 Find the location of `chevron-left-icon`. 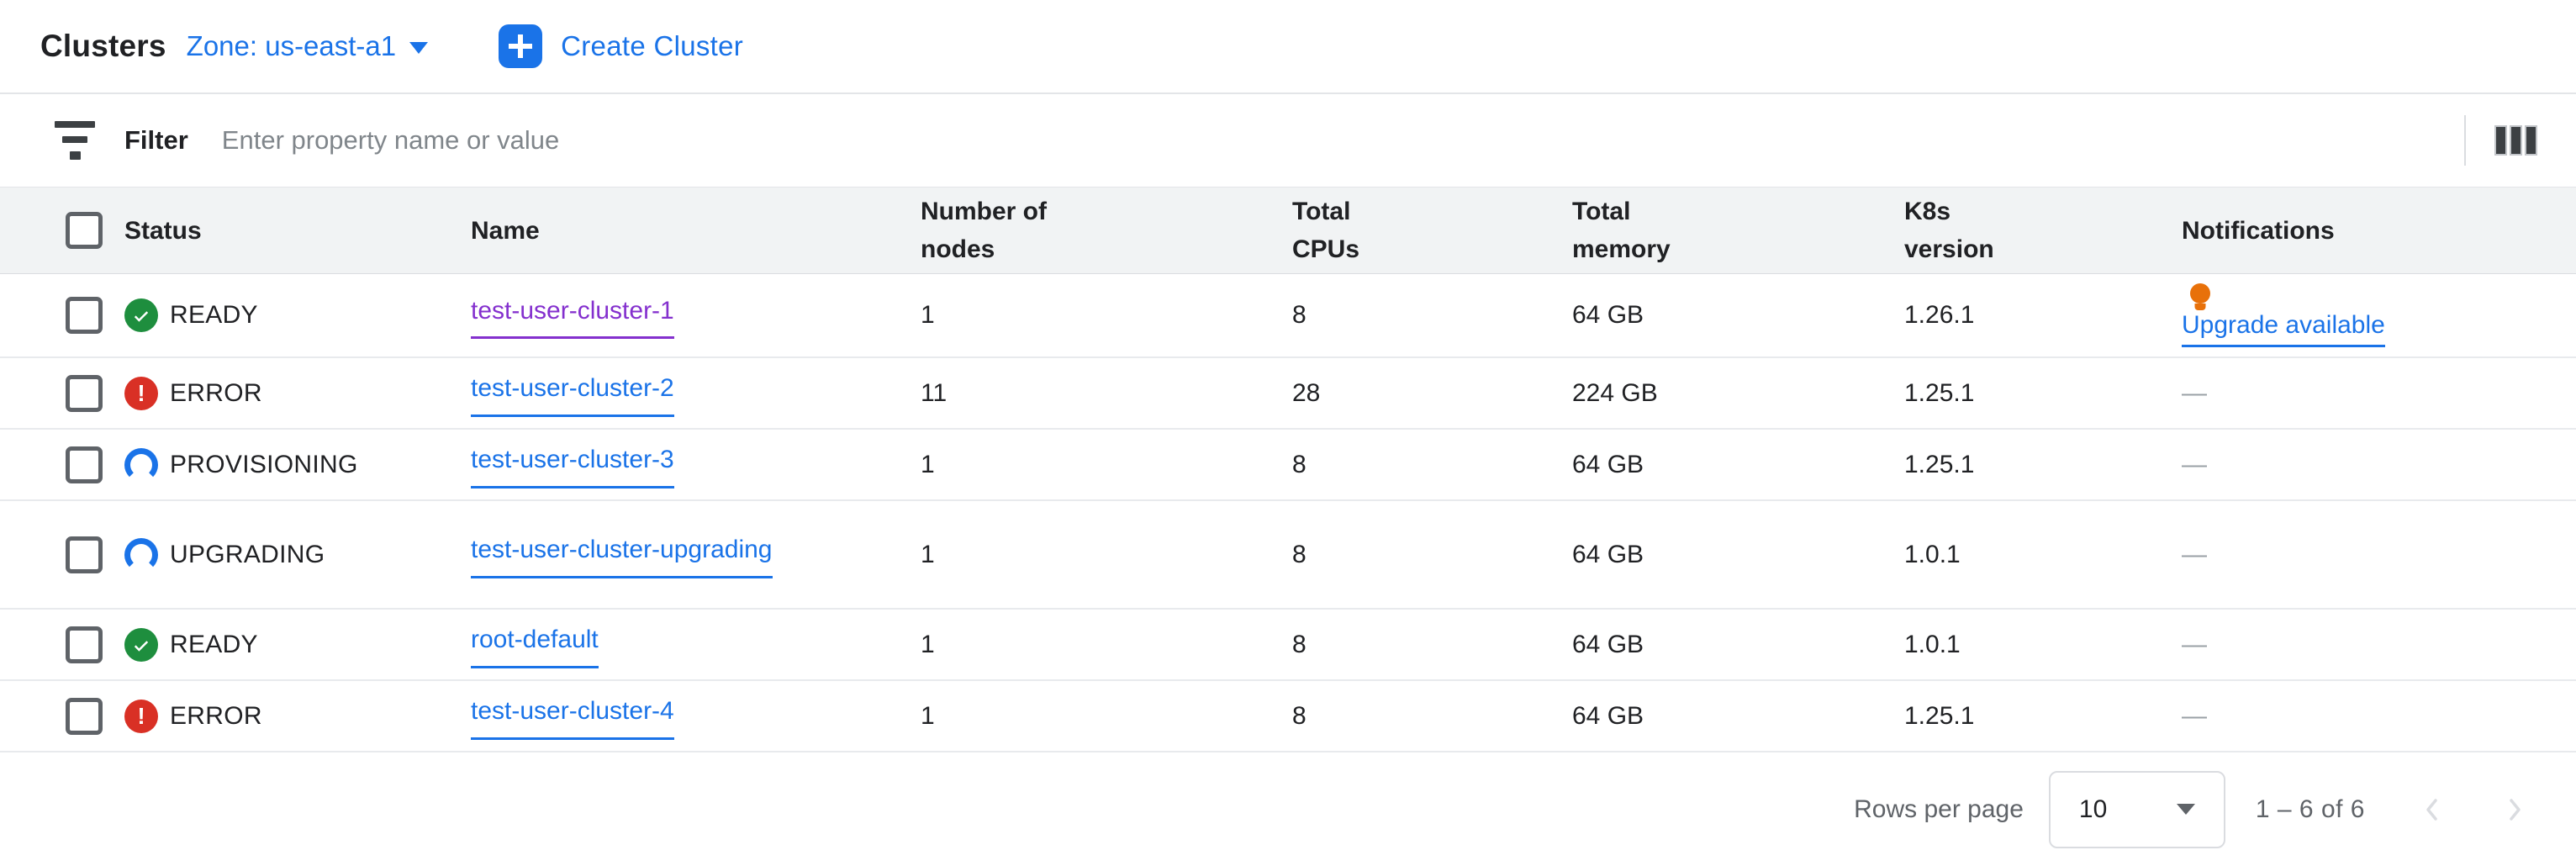

chevron-left-icon is located at coordinates (2432, 809).